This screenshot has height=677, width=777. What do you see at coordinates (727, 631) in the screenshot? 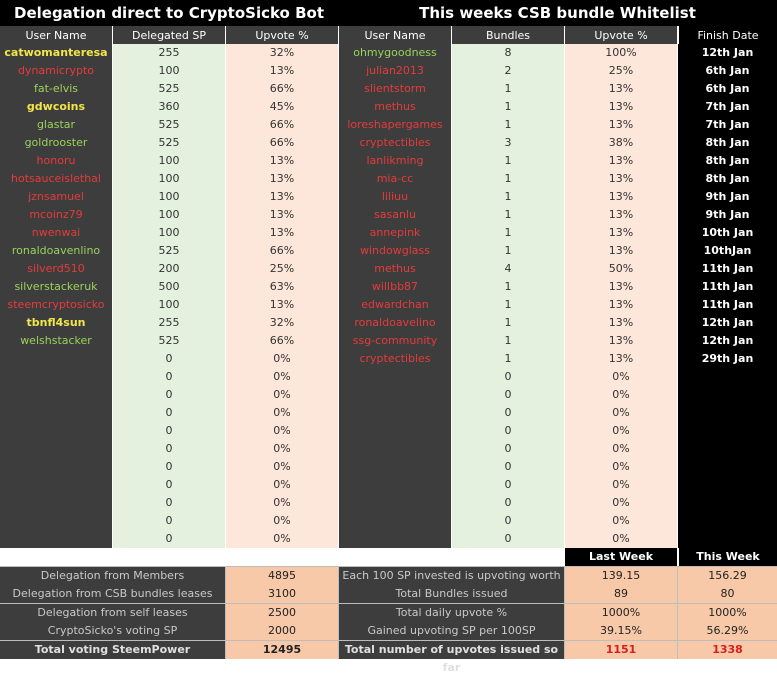
I see `this-week-value: 56.29%` at bounding box center [727, 631].